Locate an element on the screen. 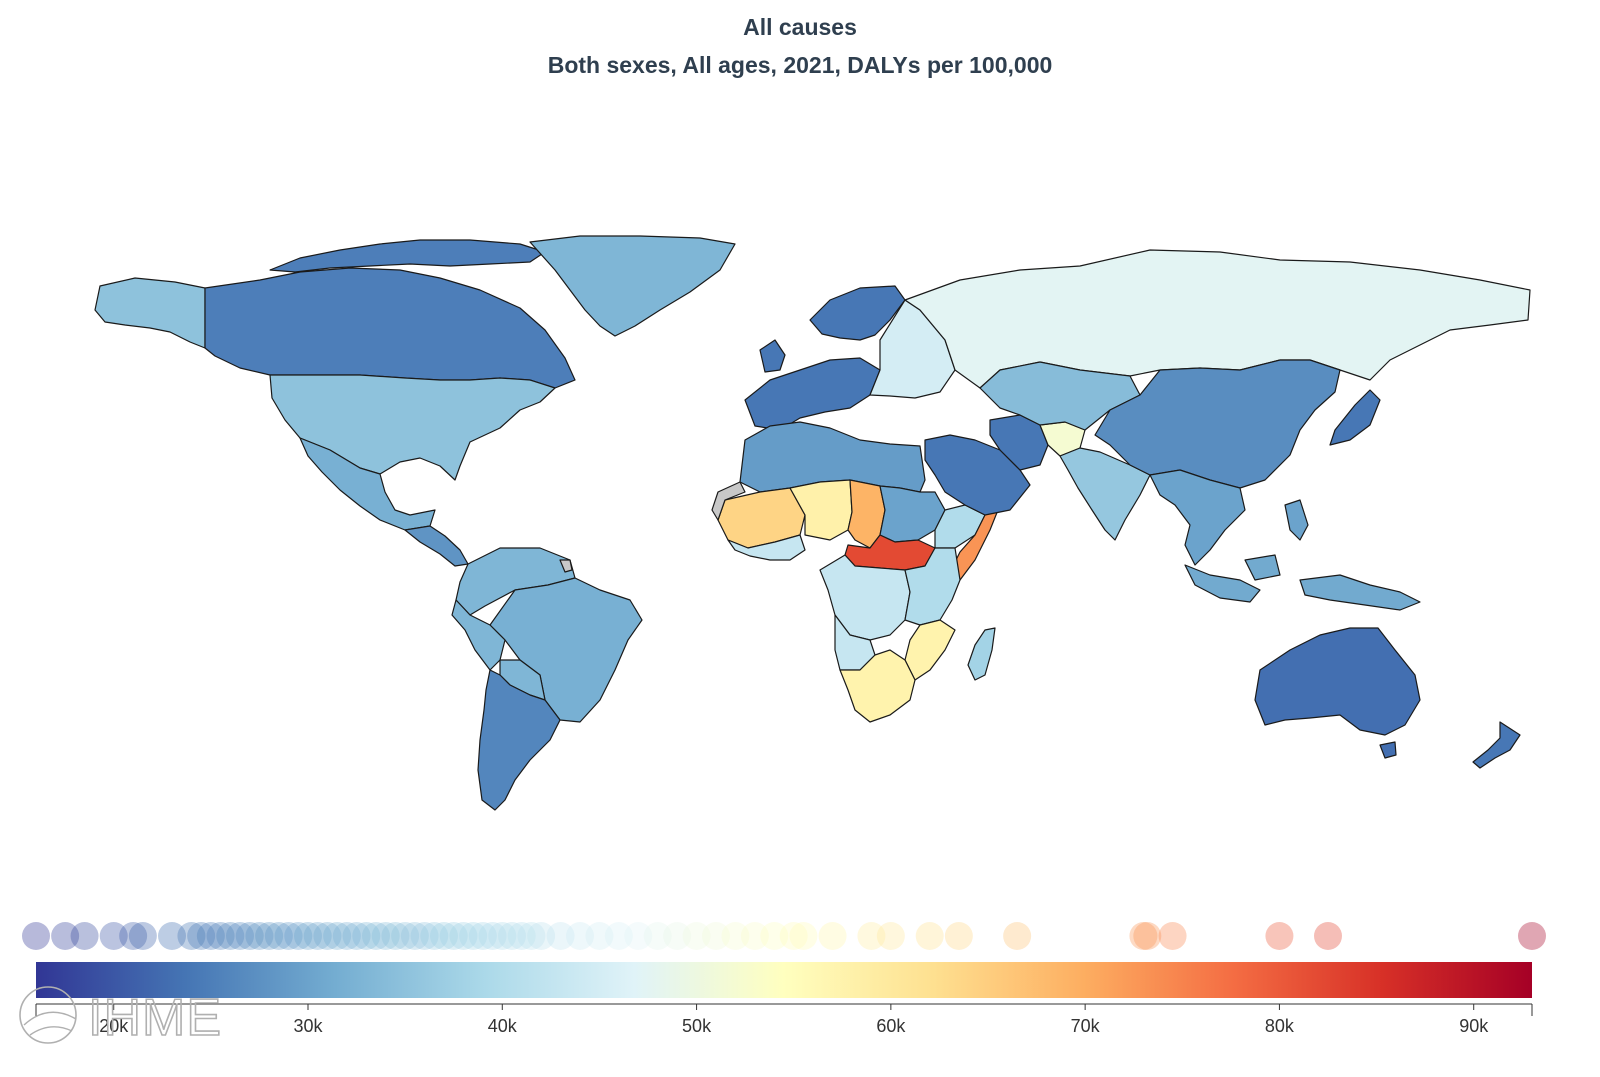  region-greenland is located at coordinates (632, 286).